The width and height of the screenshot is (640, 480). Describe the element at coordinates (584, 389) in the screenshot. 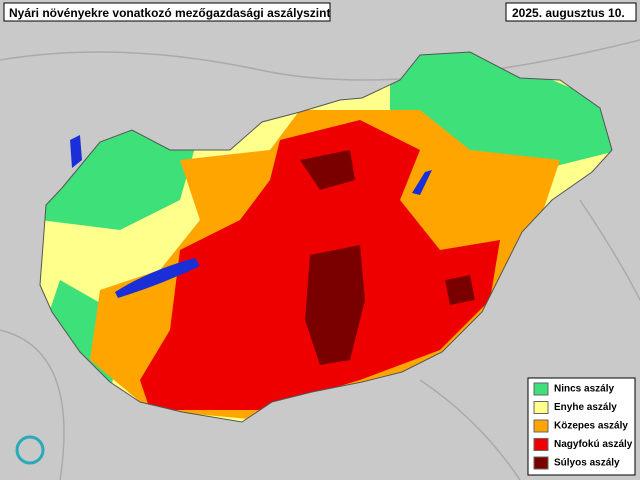

I see `legend-label: Nincs aszály` at that location.